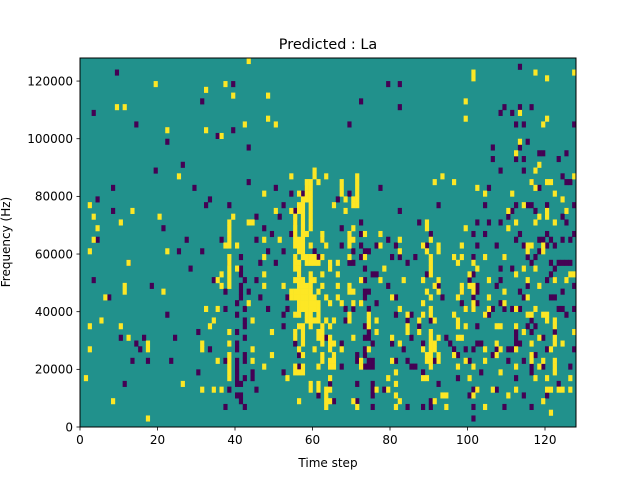 The width and height of the screenshot is (640, 480). I want to click on x-axis-ticks: 0 20 40 60 80 100 120, so click(316, 437).